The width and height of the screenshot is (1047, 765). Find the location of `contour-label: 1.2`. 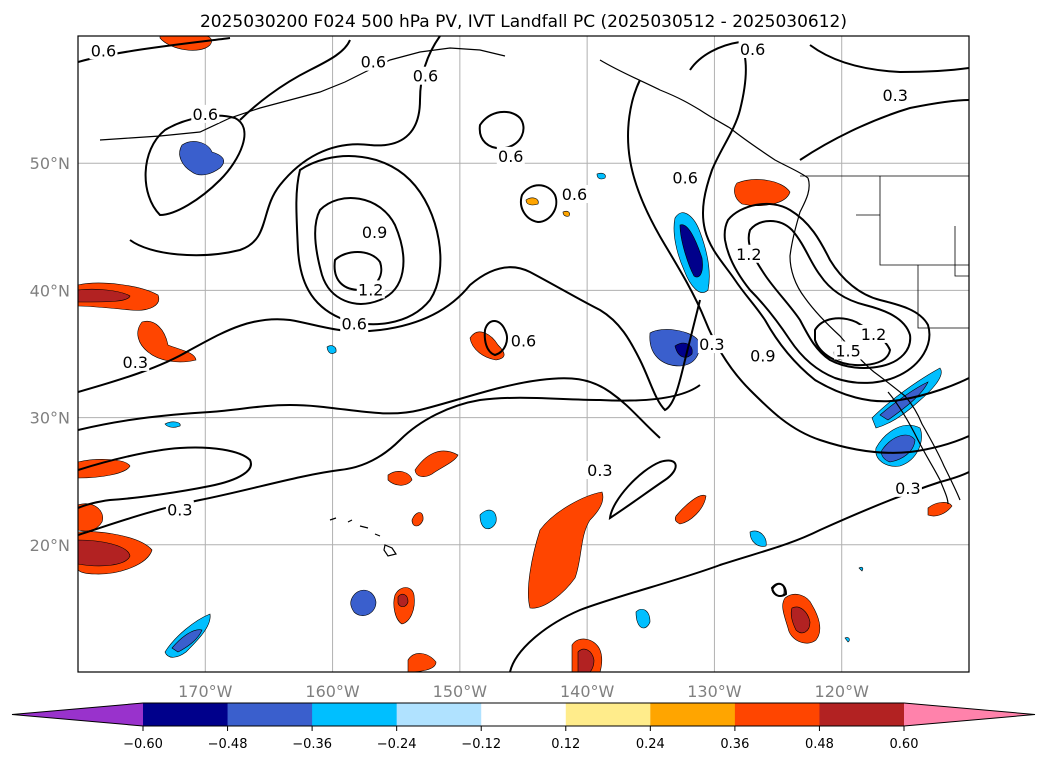

contour-label: 1.2 is located at coordinates (370, 289).